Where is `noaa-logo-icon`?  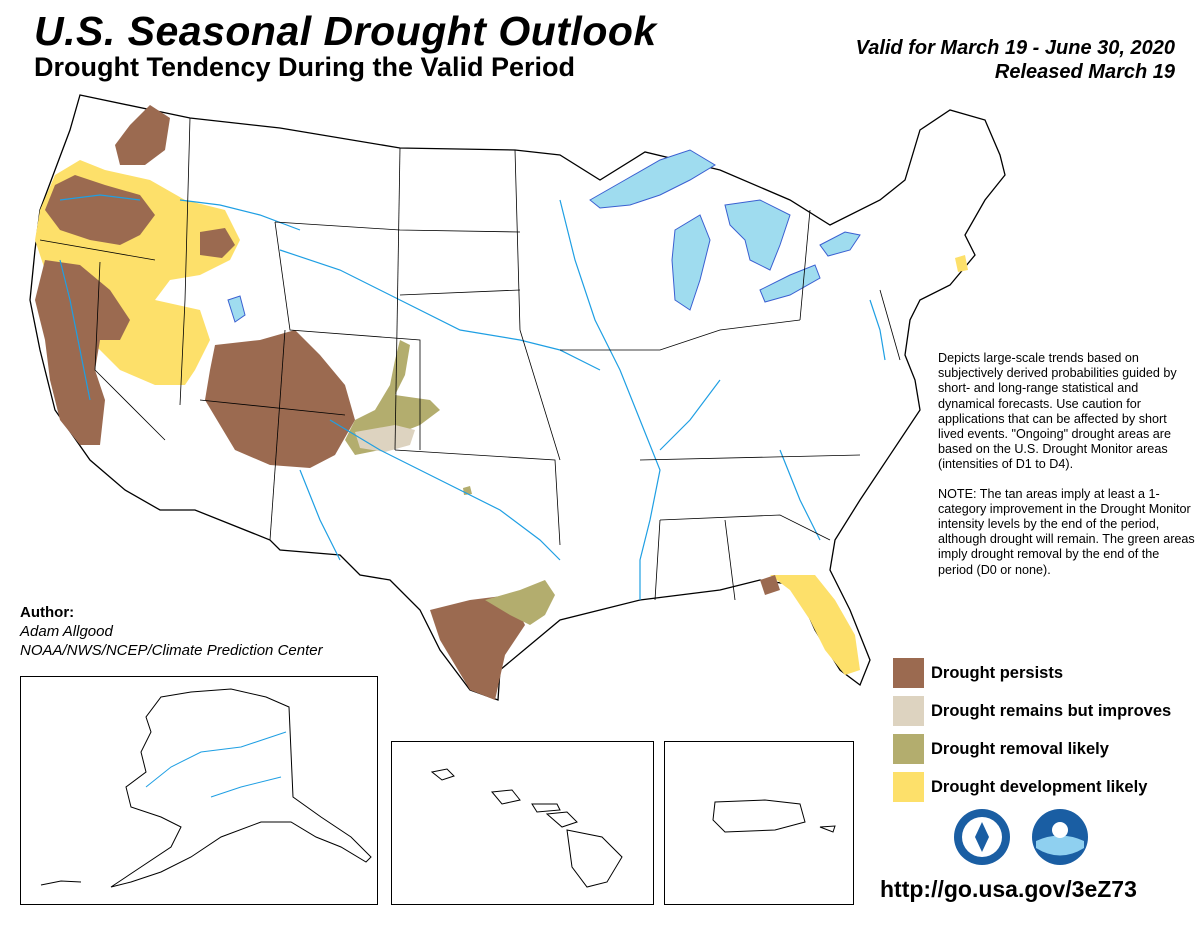
noaa-logo-icon is located at coordinates (1060, 837).